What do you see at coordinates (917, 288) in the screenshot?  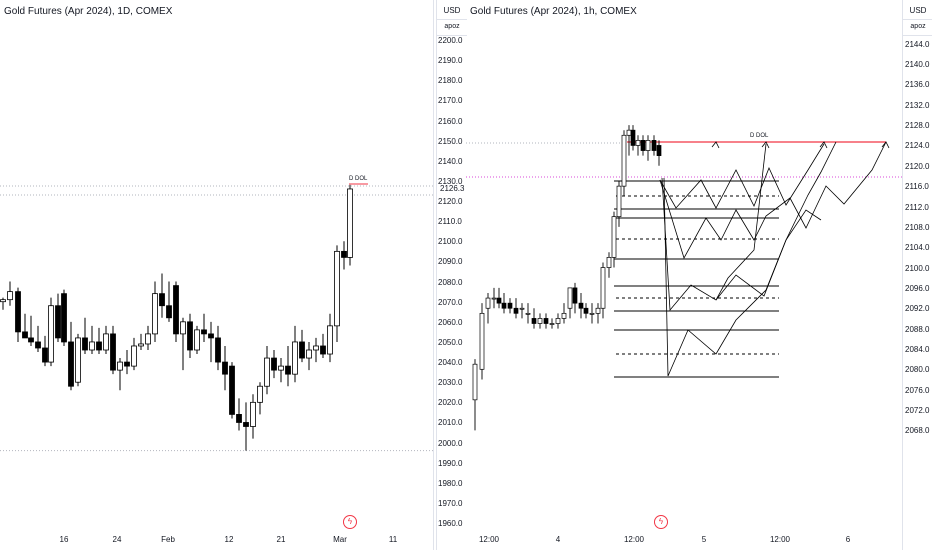 I see `price-tick-label: 2096.0` at bounding box center [917, 288].